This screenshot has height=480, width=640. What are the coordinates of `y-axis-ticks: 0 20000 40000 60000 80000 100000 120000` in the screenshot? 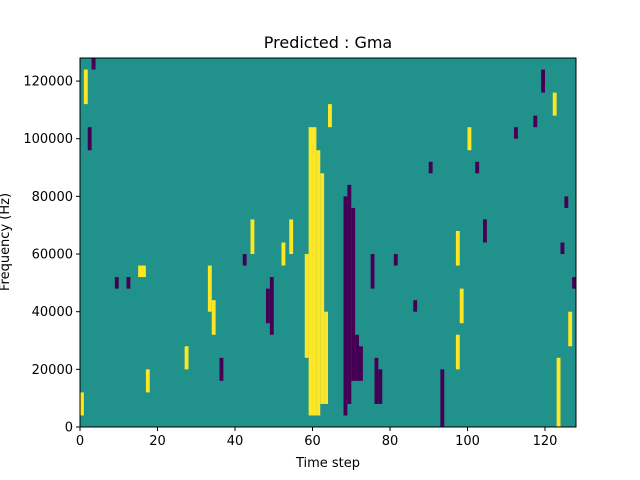 It's located at (51, 255).